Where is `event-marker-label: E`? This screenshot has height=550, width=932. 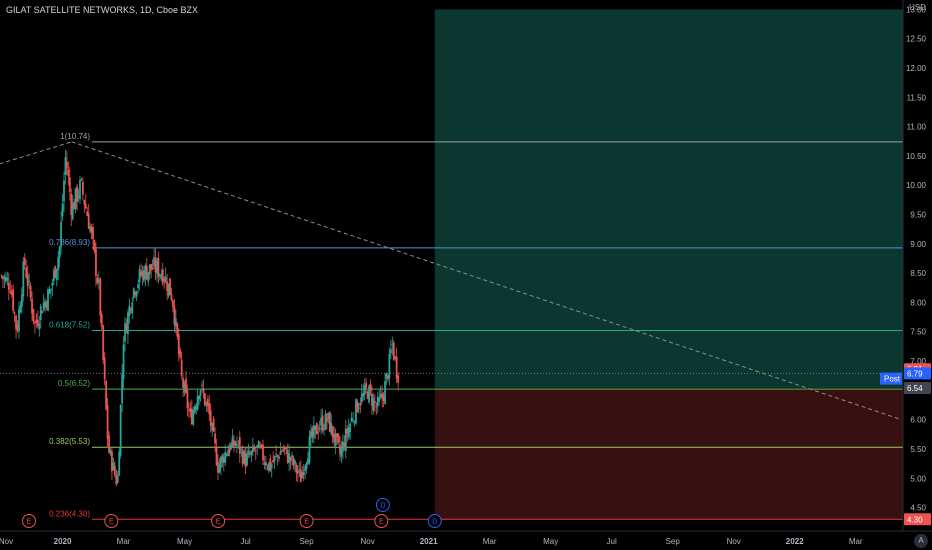
event-marker-label: E is located at coordinates (111, 522).